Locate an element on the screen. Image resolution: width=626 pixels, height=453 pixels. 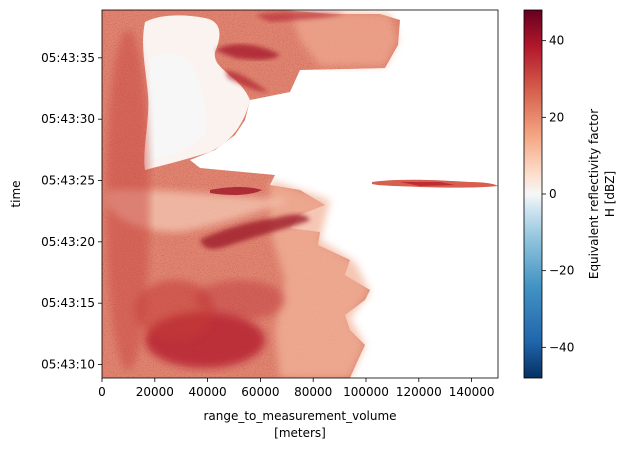
colorbar-label-line2: H [dBZ] is located at coordinates (610, 194).